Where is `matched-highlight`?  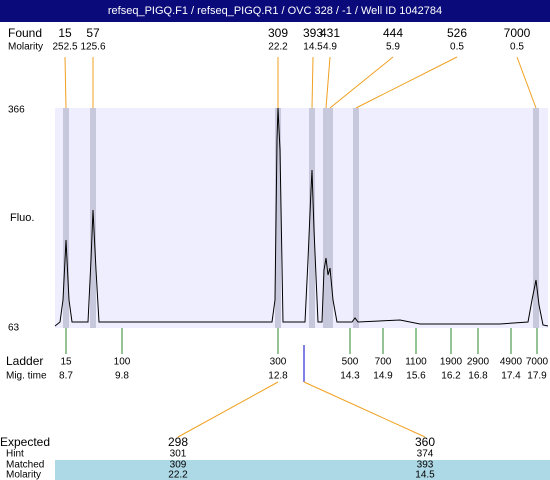
matched-highlight is located at coordinates (302, 470).